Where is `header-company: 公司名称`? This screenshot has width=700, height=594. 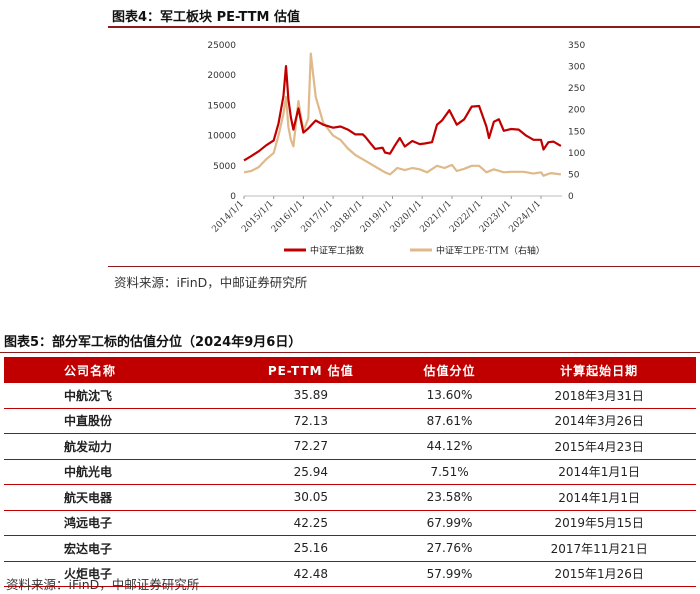 header-company: 公司名称 is located at coordinates (114, 370).